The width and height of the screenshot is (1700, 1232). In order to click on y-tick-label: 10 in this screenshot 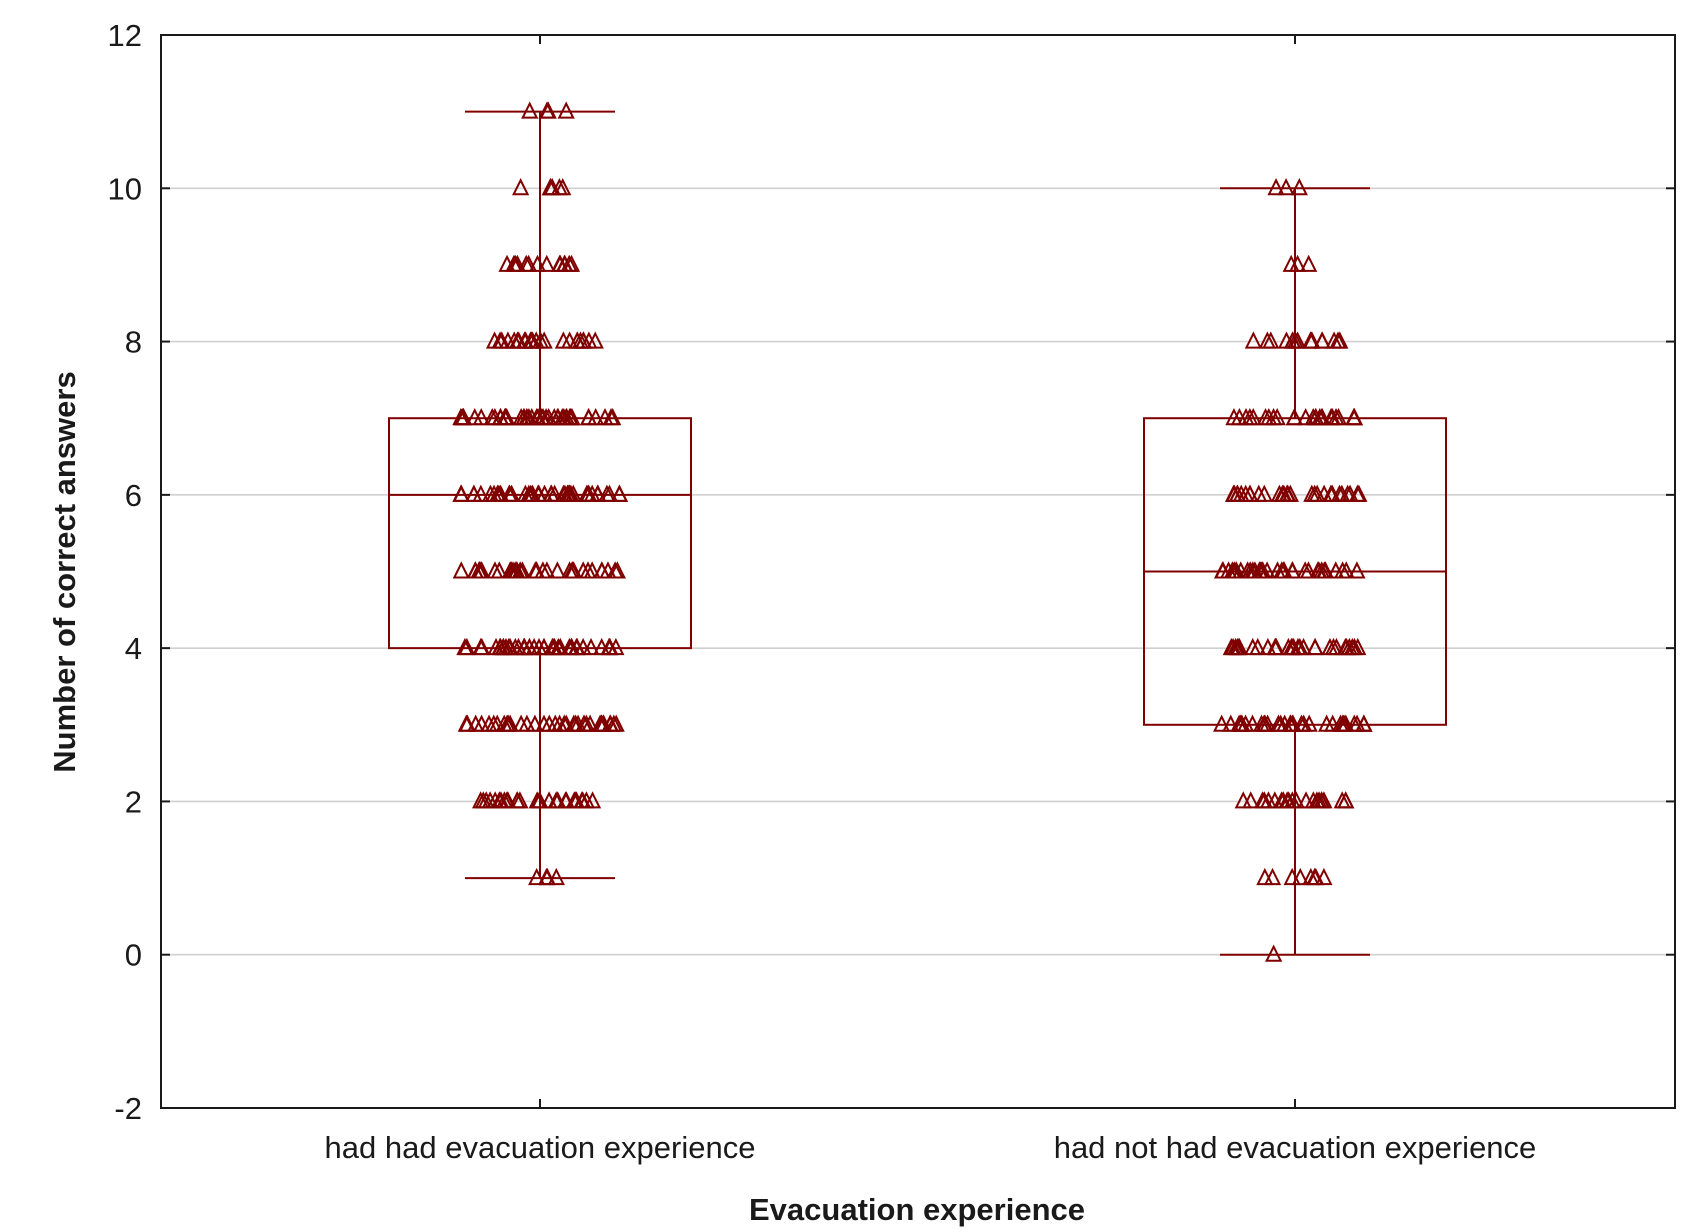, I will do `click(125, 188)`.